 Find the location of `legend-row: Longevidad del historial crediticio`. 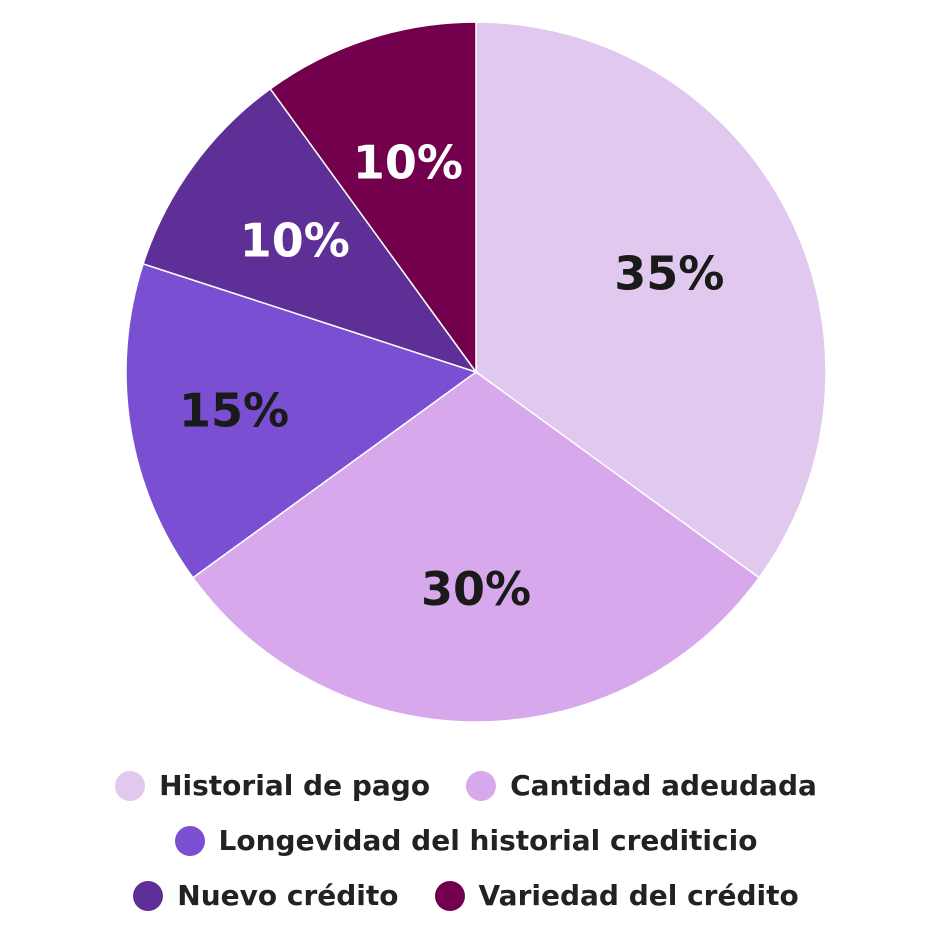

legend-row: Longevidad del historial crediticio is located at coordinates (466, 840).